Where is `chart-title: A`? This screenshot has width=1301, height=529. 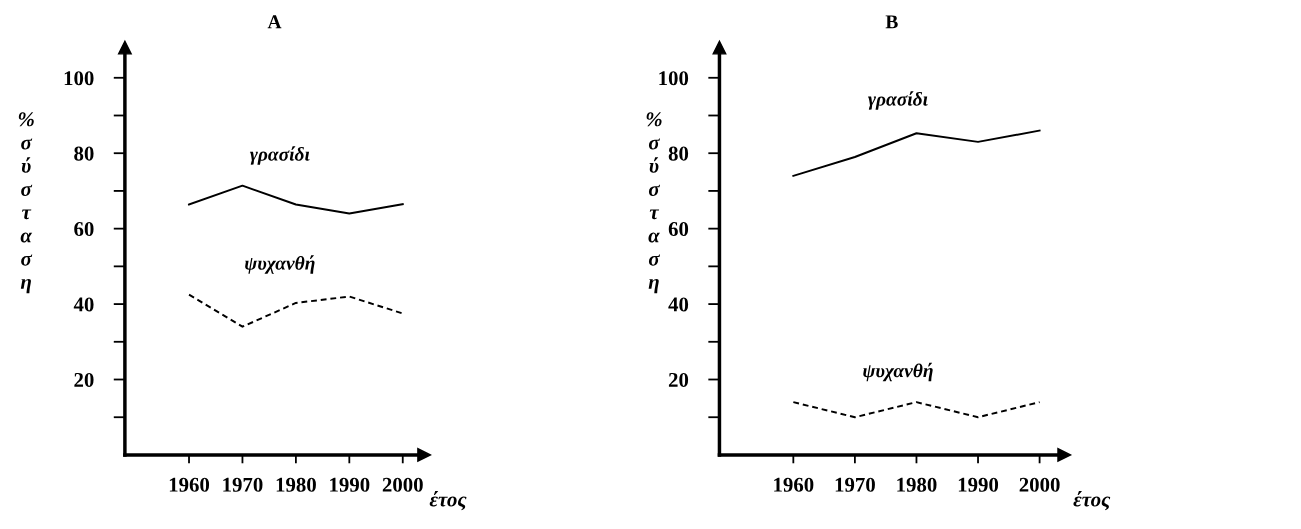 chart-title: A is located at coordinates (274, 22).